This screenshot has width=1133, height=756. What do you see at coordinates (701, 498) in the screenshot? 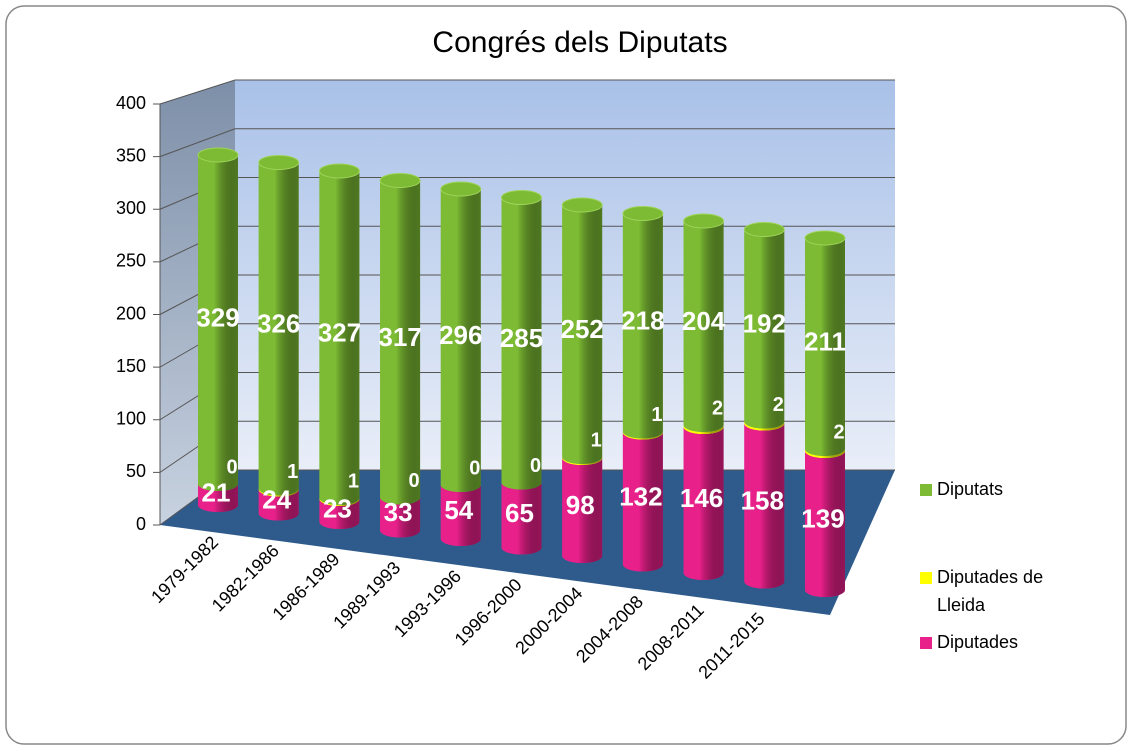
I see `value-label: 146` at bounding box center [701, 498].